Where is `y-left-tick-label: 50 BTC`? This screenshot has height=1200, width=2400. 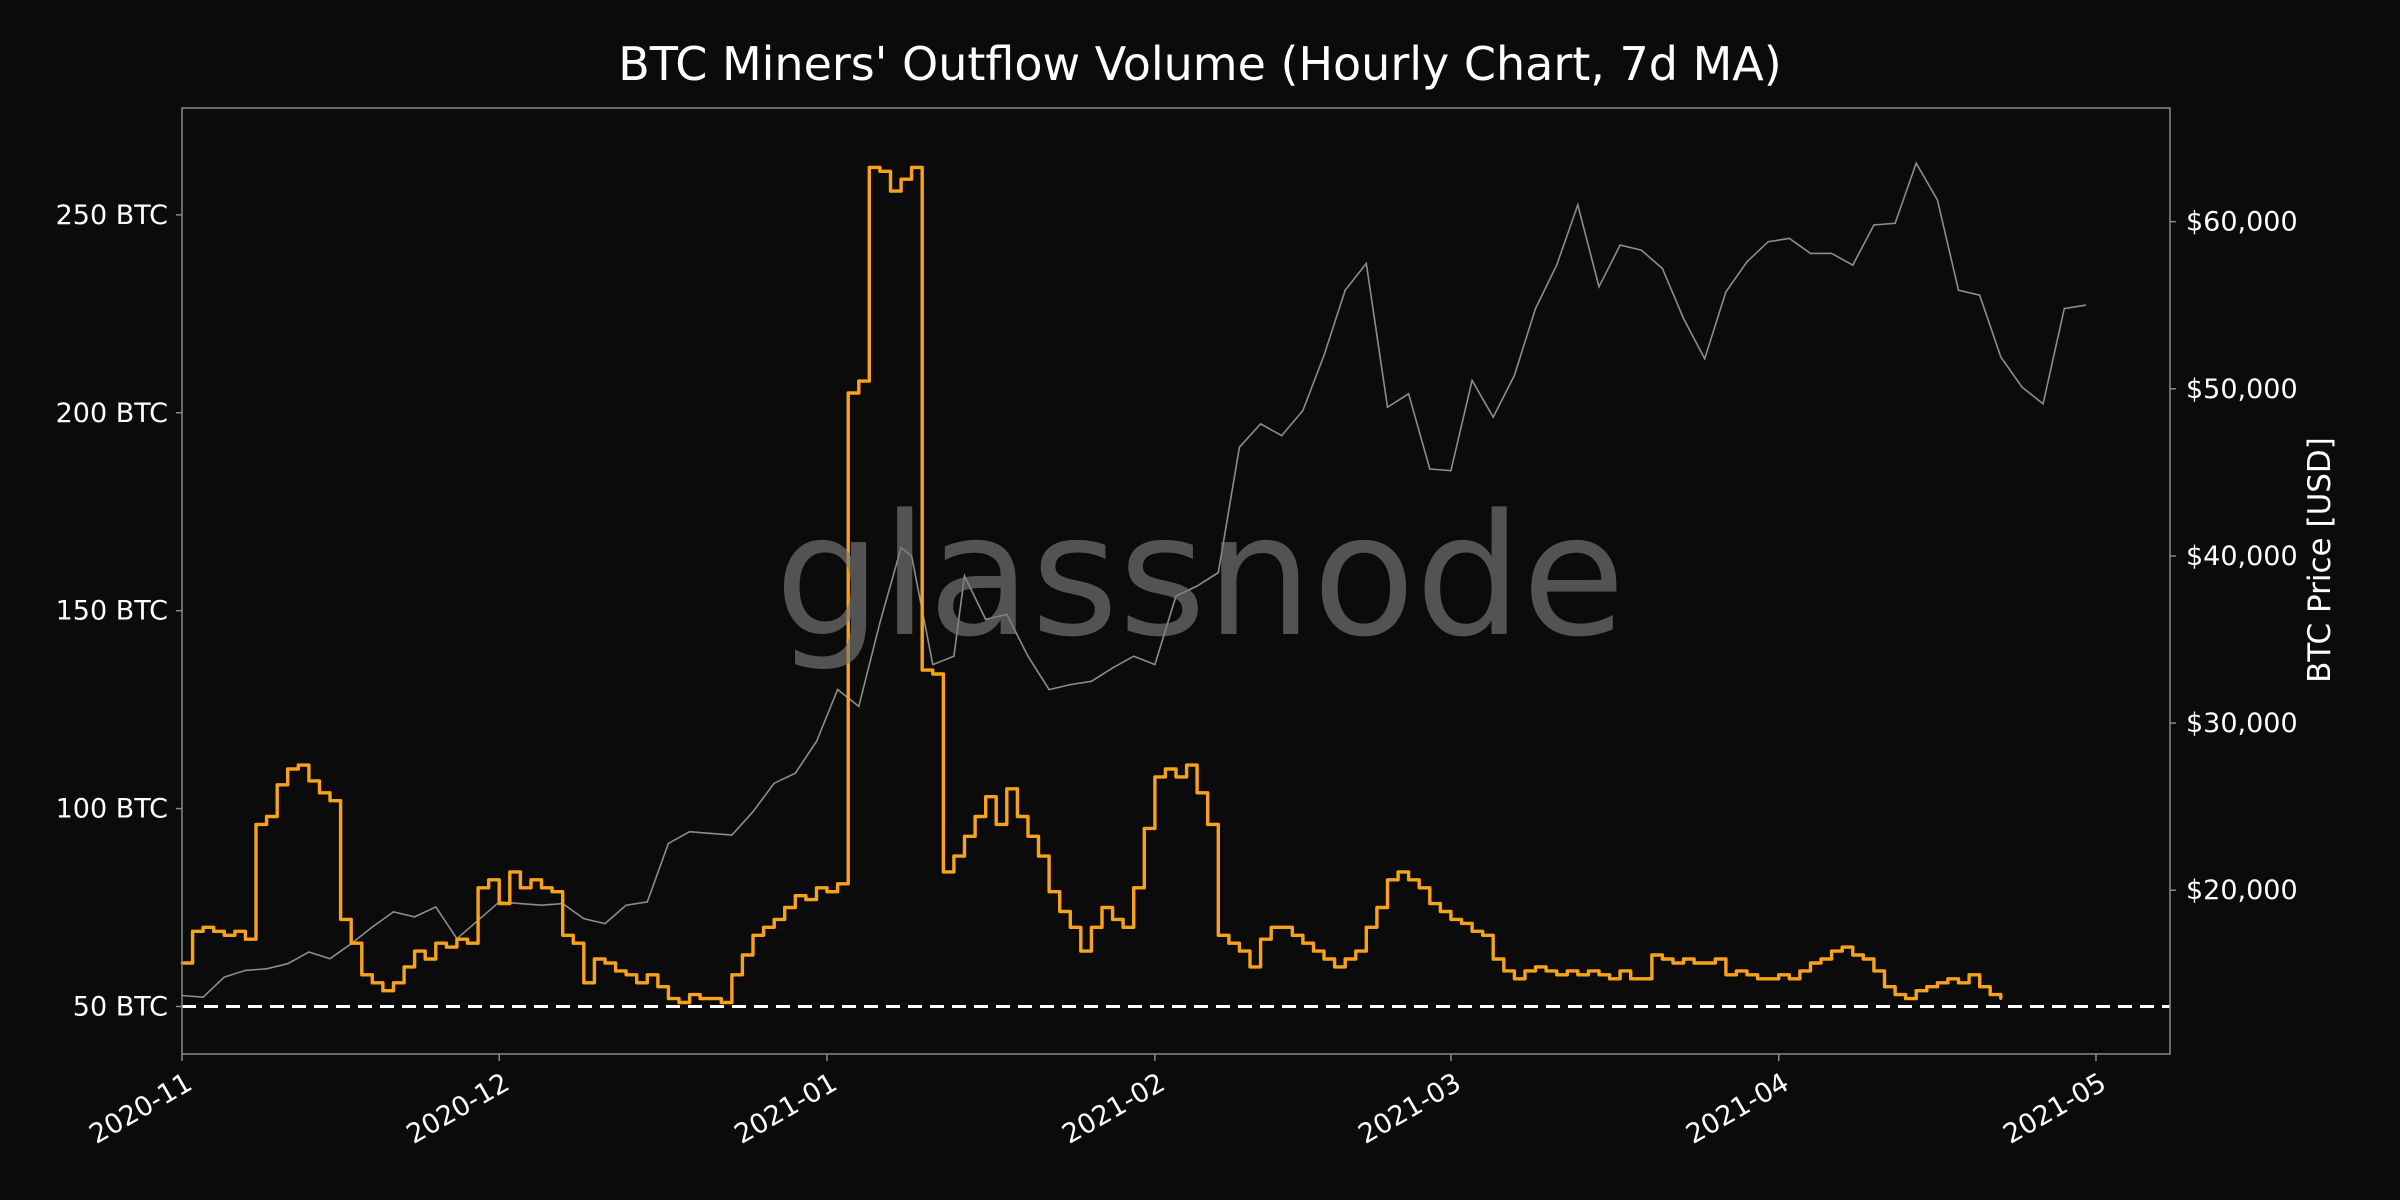
y-left-tick-label: 50 BTC is located at coordinates (120, 1007).